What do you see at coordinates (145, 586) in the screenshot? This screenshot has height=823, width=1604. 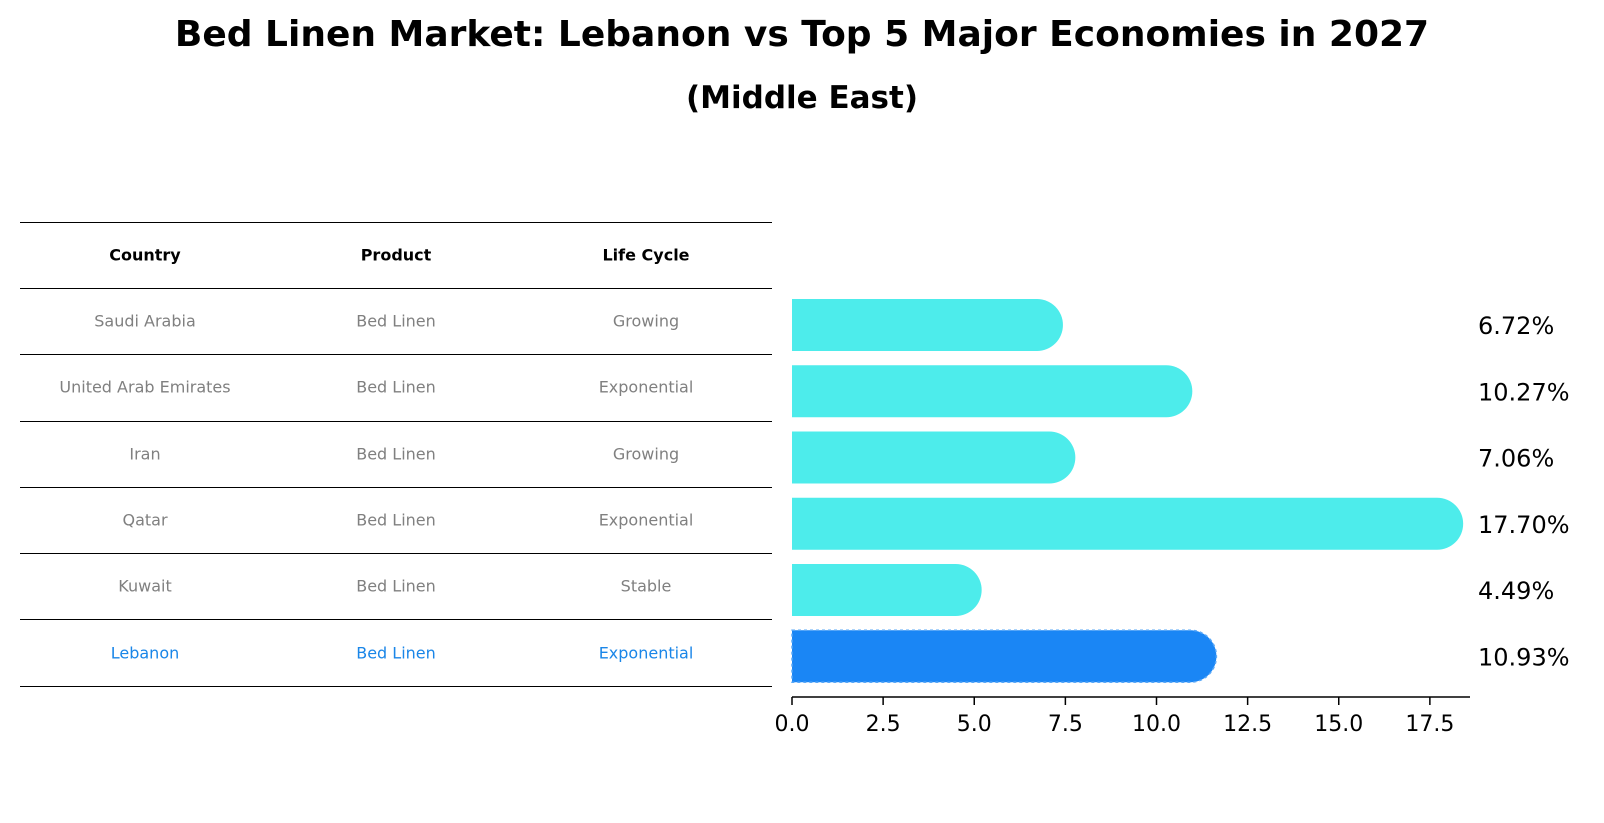 I see `table-cell-country: Kuwait` at bounding box center [145, 586].